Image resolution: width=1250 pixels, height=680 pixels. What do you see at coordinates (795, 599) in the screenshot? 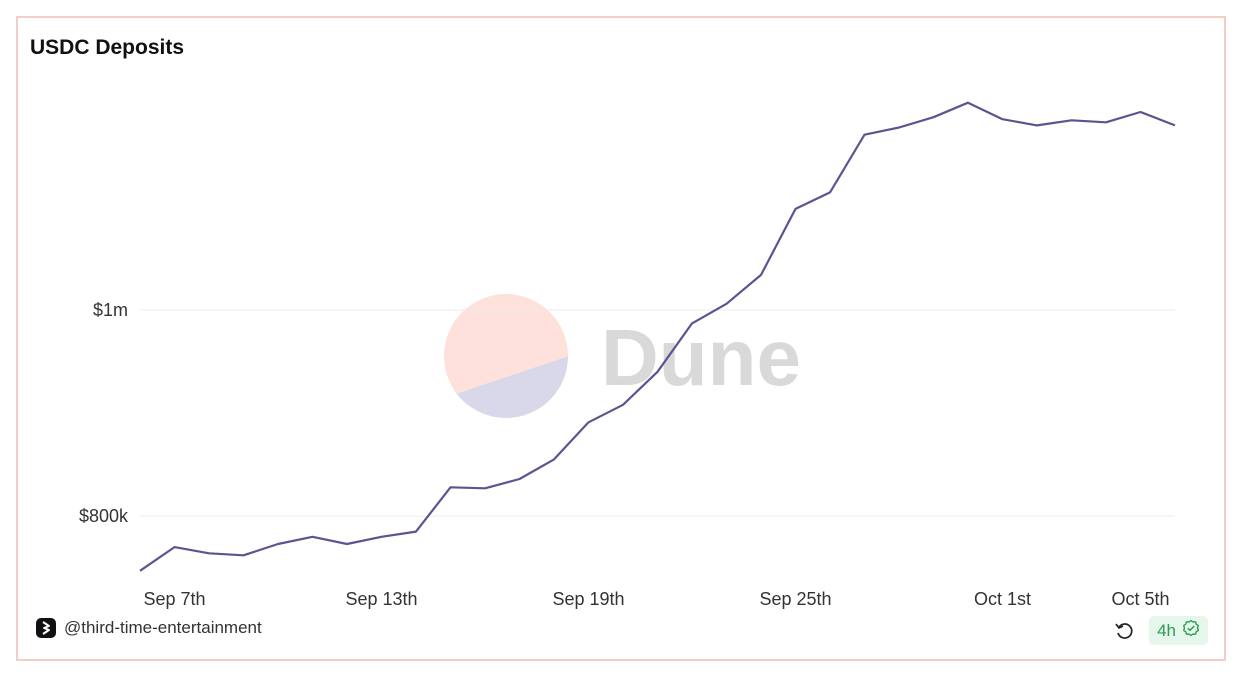
I see `x-tick-label: Sep 25th` at bounding box center [795, 599].